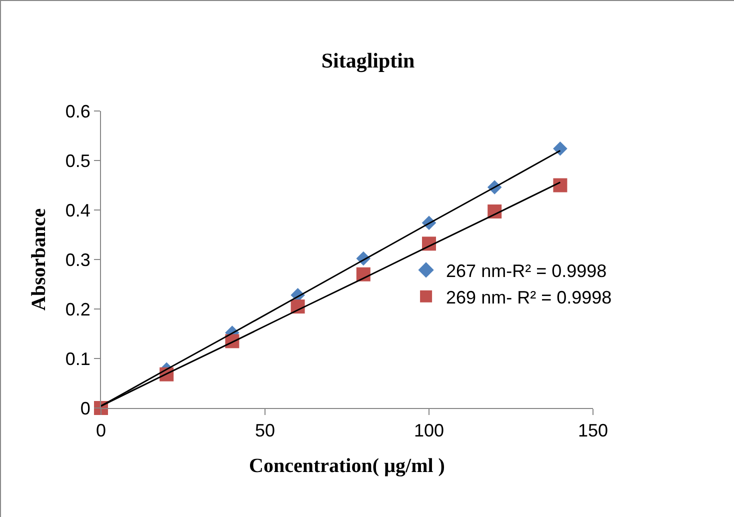  Describe the element at coordinates (85, 408) in the screenshot. I see `y-tick-label: 0` at that location.